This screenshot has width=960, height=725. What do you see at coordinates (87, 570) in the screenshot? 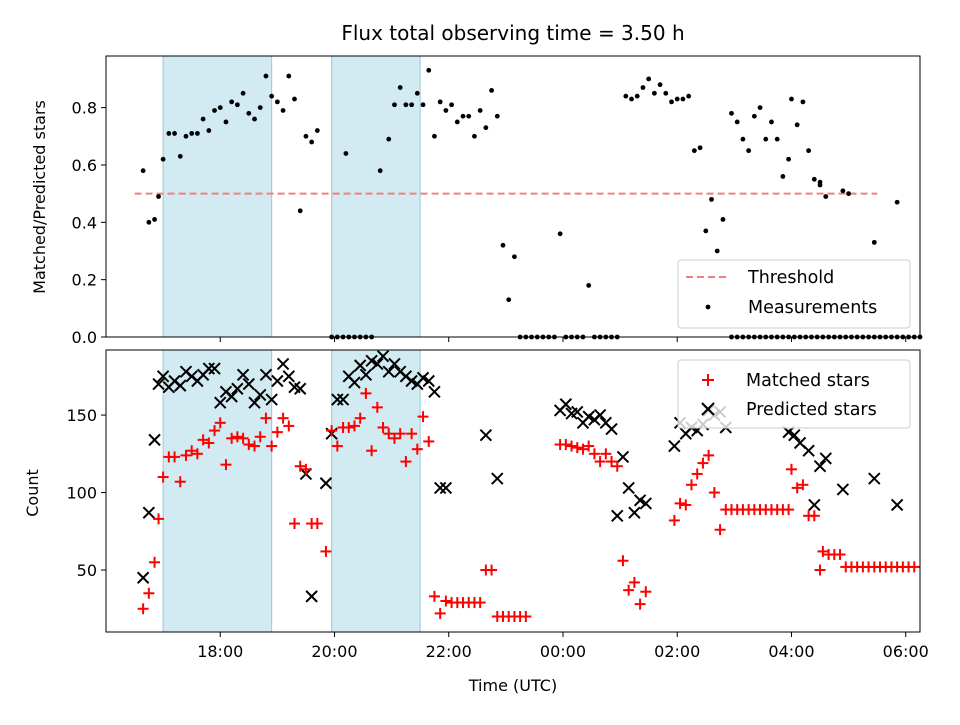
I see `bottom-y-tick-label: 50` at bounding box center [87, 570].